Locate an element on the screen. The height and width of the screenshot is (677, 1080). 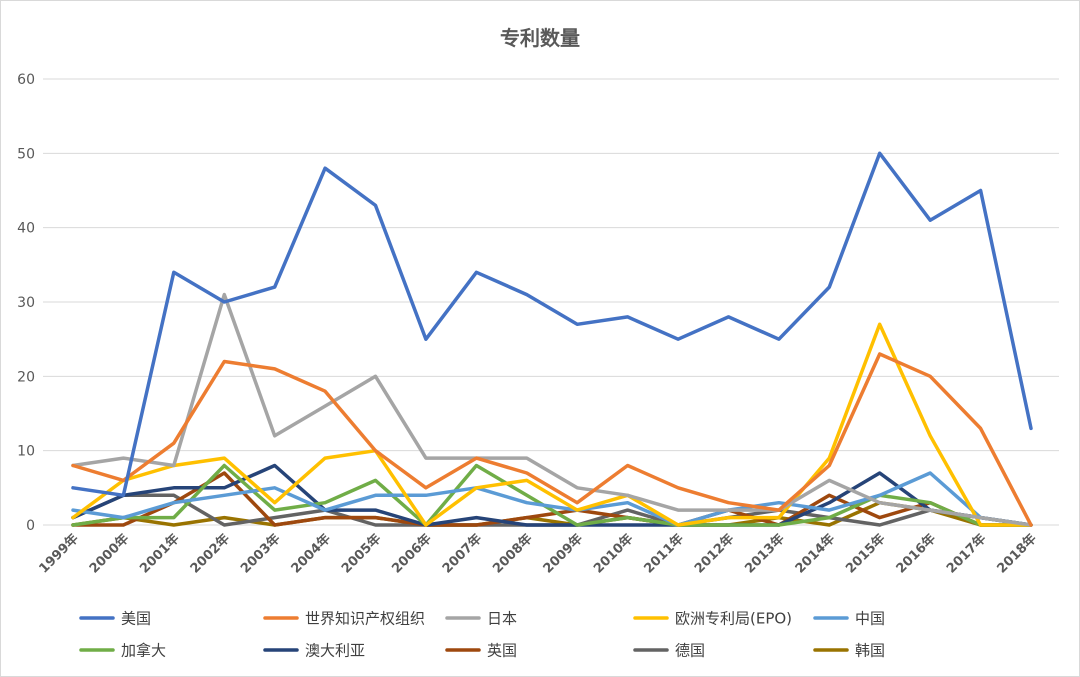
legend-label: 澳大利亚 is located at coordinates (335, 651).